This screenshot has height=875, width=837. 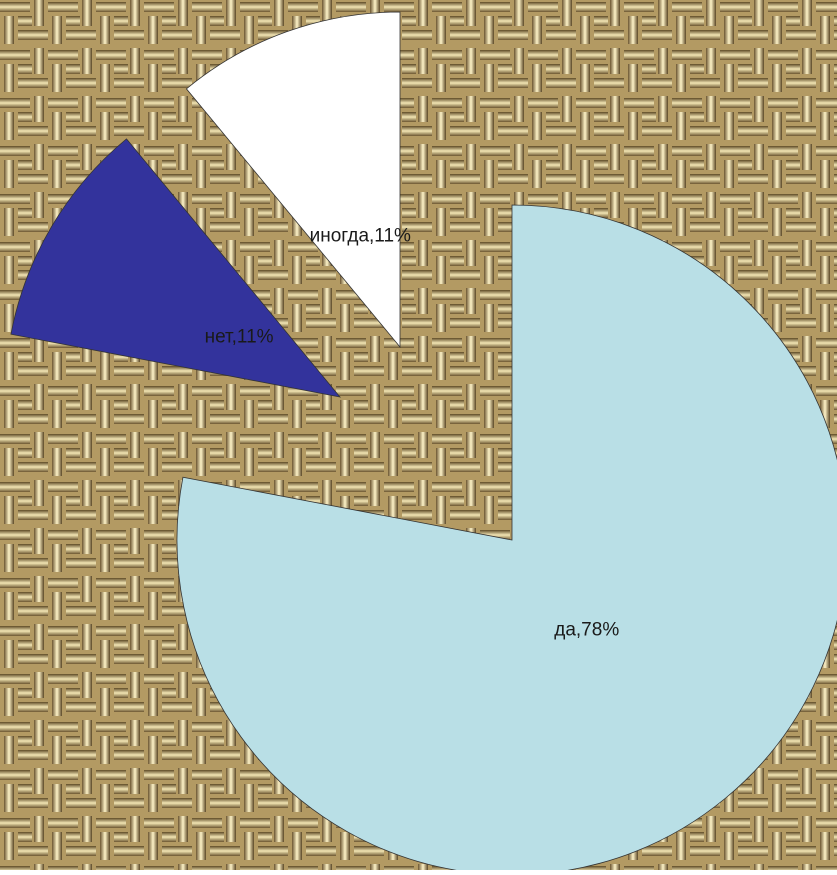 What do you see at coordinates (360, 236) in the screenshot?
I see `data-label: иногда,11%` at bounding box center [360, 236].